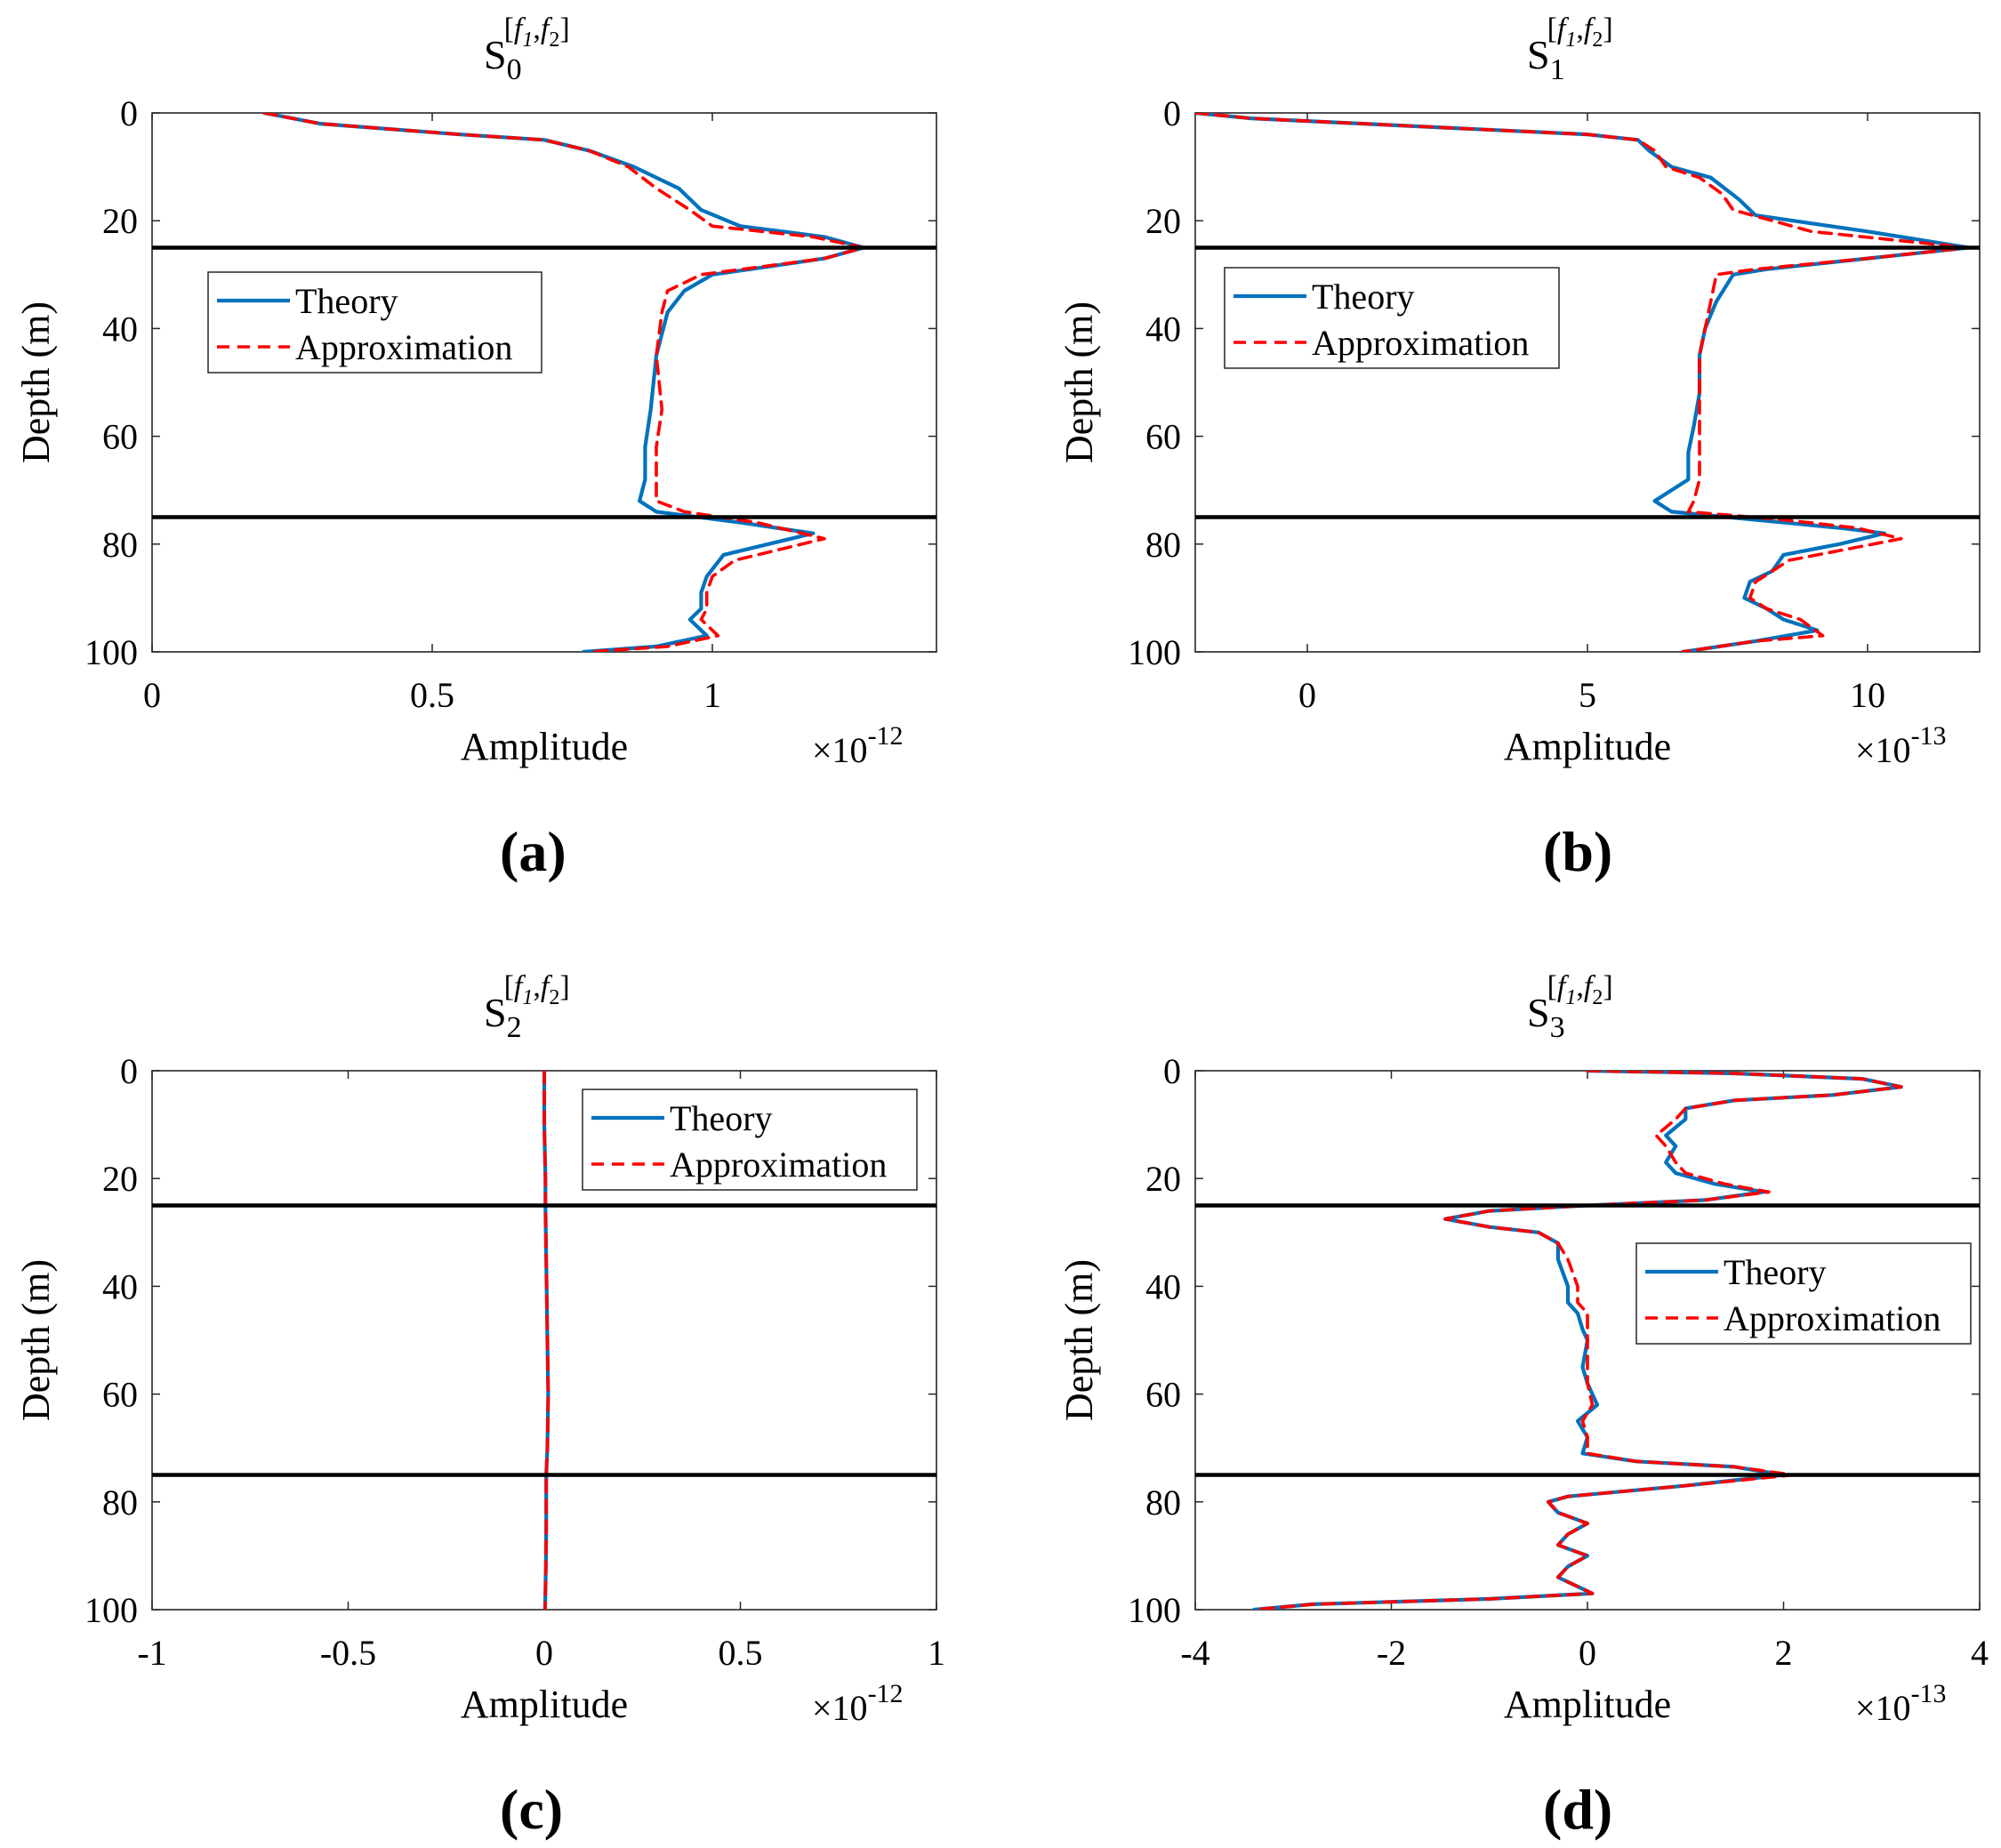 The width and height of the screenshot is (2001, 1848). What do you see at coordinates (531, 1809) in the screenshot?
I see `panel-label: (c)` at bounding box center [531, 1809].